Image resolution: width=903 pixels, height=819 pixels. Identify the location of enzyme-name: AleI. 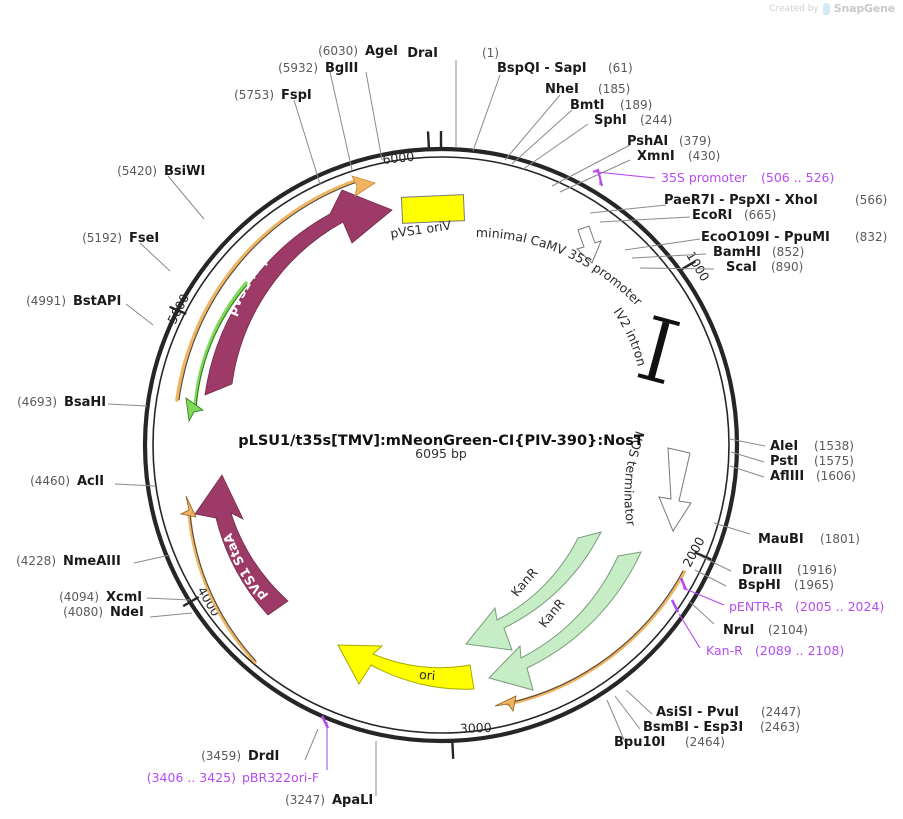
(784, 446).